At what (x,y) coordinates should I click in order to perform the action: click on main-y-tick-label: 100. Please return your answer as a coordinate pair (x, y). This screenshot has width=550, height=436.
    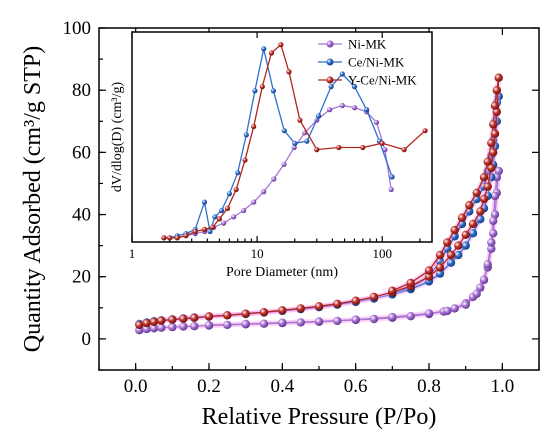
    Looking at the image, I should click on (77, 28).